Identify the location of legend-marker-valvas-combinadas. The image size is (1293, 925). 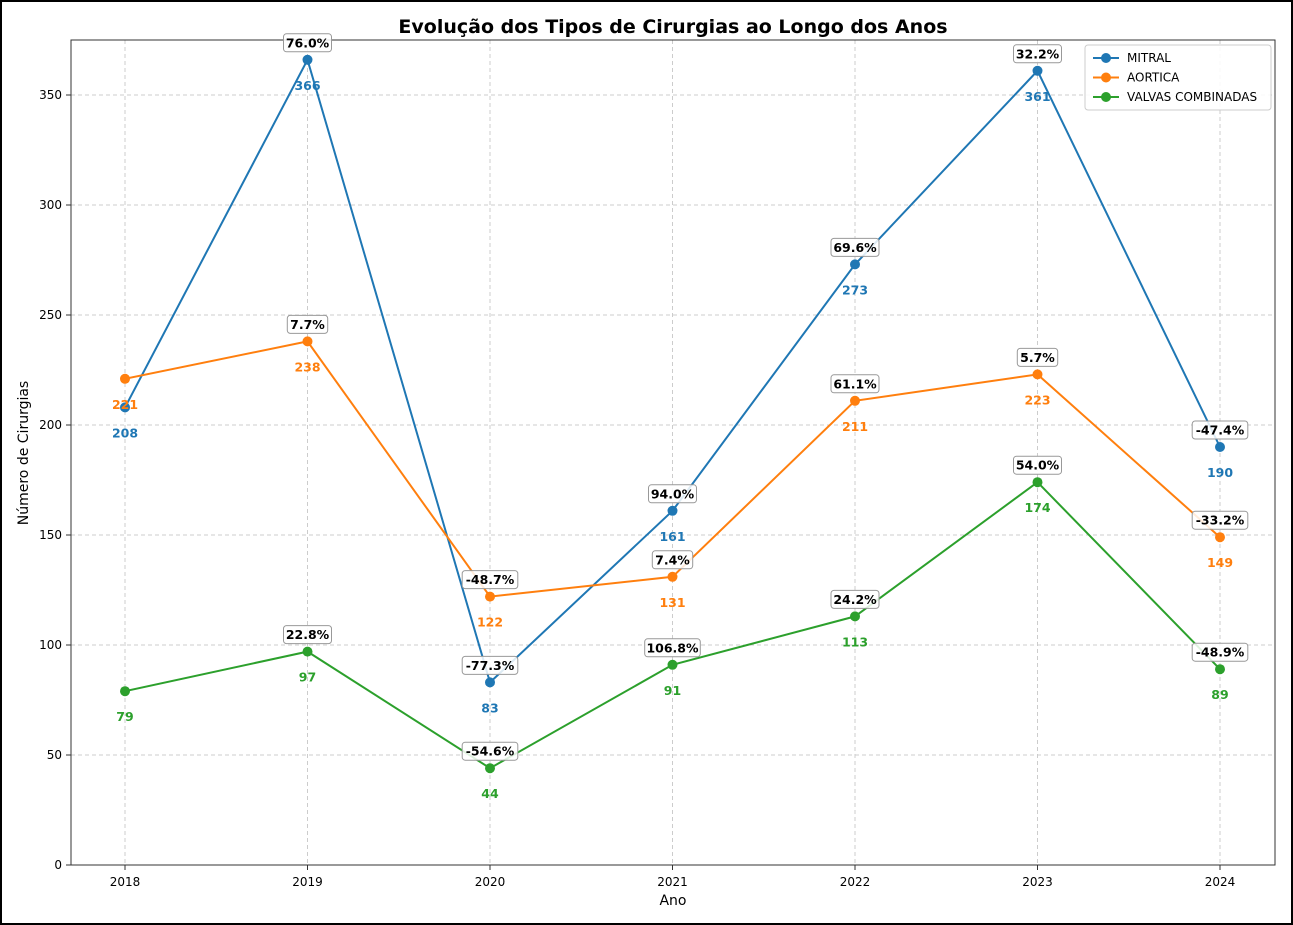
(1106, 97).